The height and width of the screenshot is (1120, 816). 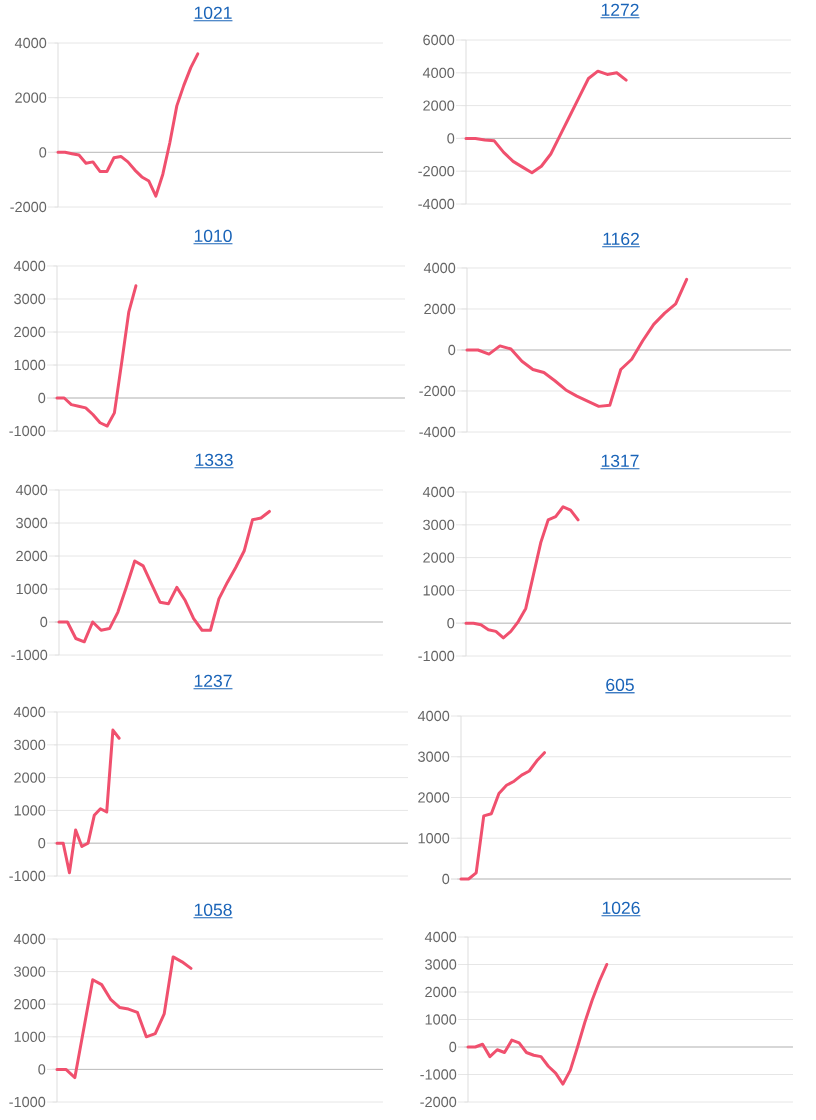 I want to click on chart-title: 1058, so click(x=213, y=910).